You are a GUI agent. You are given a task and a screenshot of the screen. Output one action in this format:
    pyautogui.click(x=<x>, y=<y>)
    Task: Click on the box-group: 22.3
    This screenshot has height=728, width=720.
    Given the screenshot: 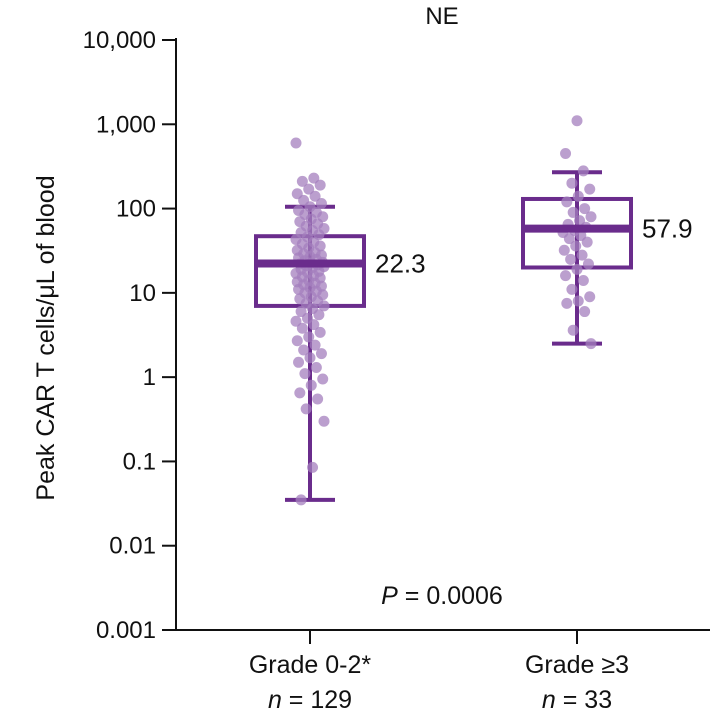 What is the action you would take?
    pyautogui.click(x=340, y=321)
    